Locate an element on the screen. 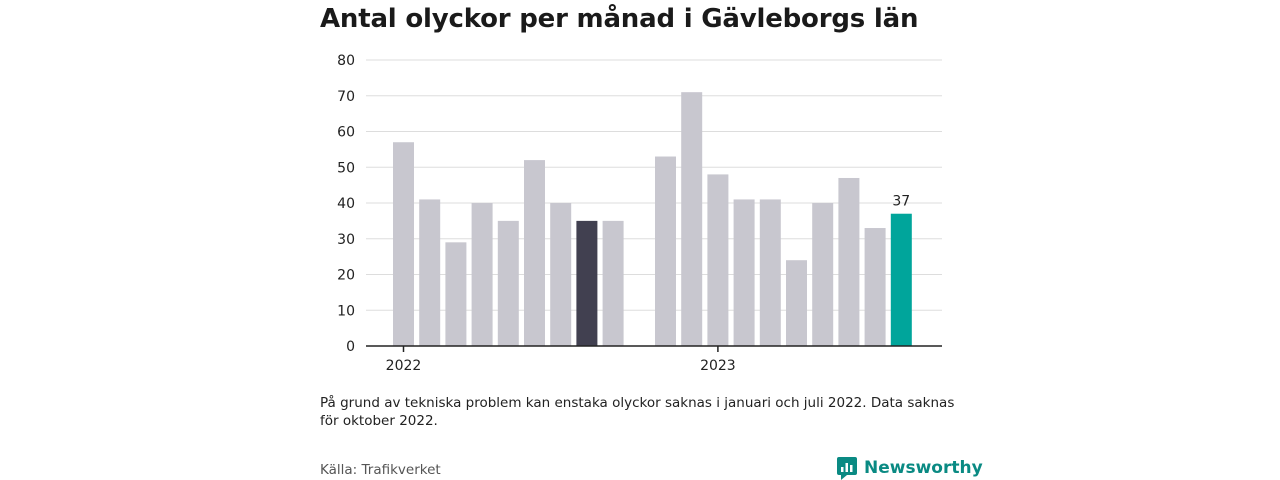  x-tick-label: 2023 is located at coordinates (718, 366).